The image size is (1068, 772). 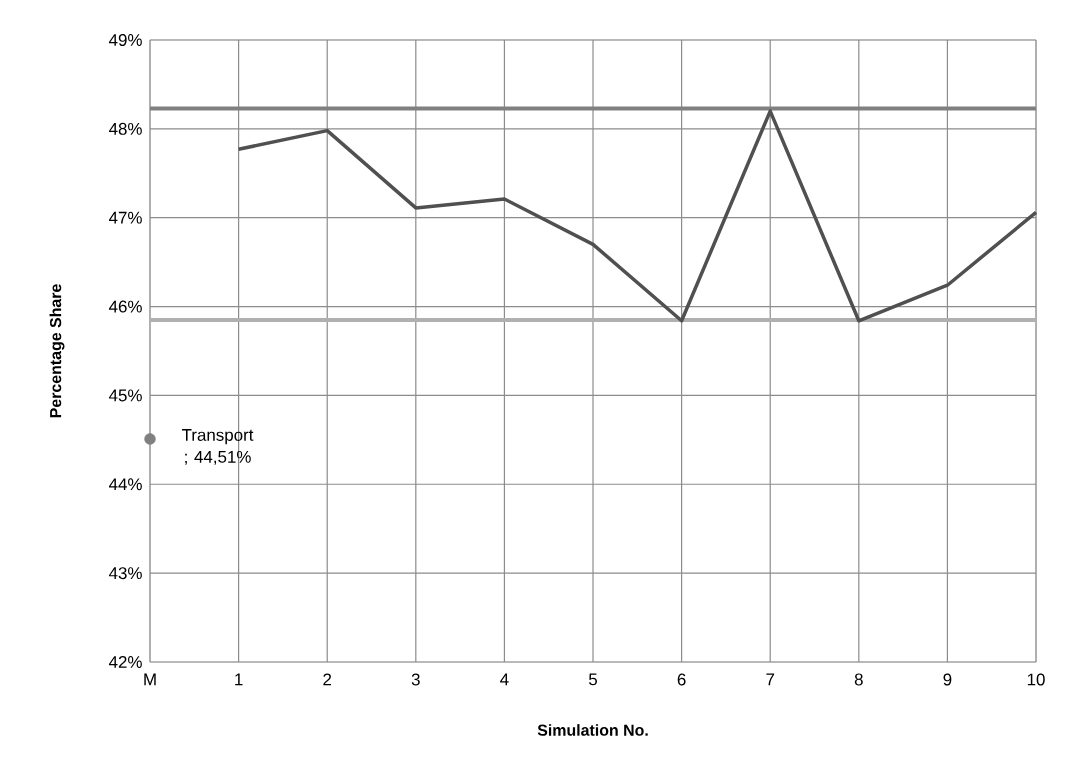 What do you see at coordinates (592, 730) in the screenshot?
I see `x-axis-title: Simulation No.` at bounding box center [592, 730].